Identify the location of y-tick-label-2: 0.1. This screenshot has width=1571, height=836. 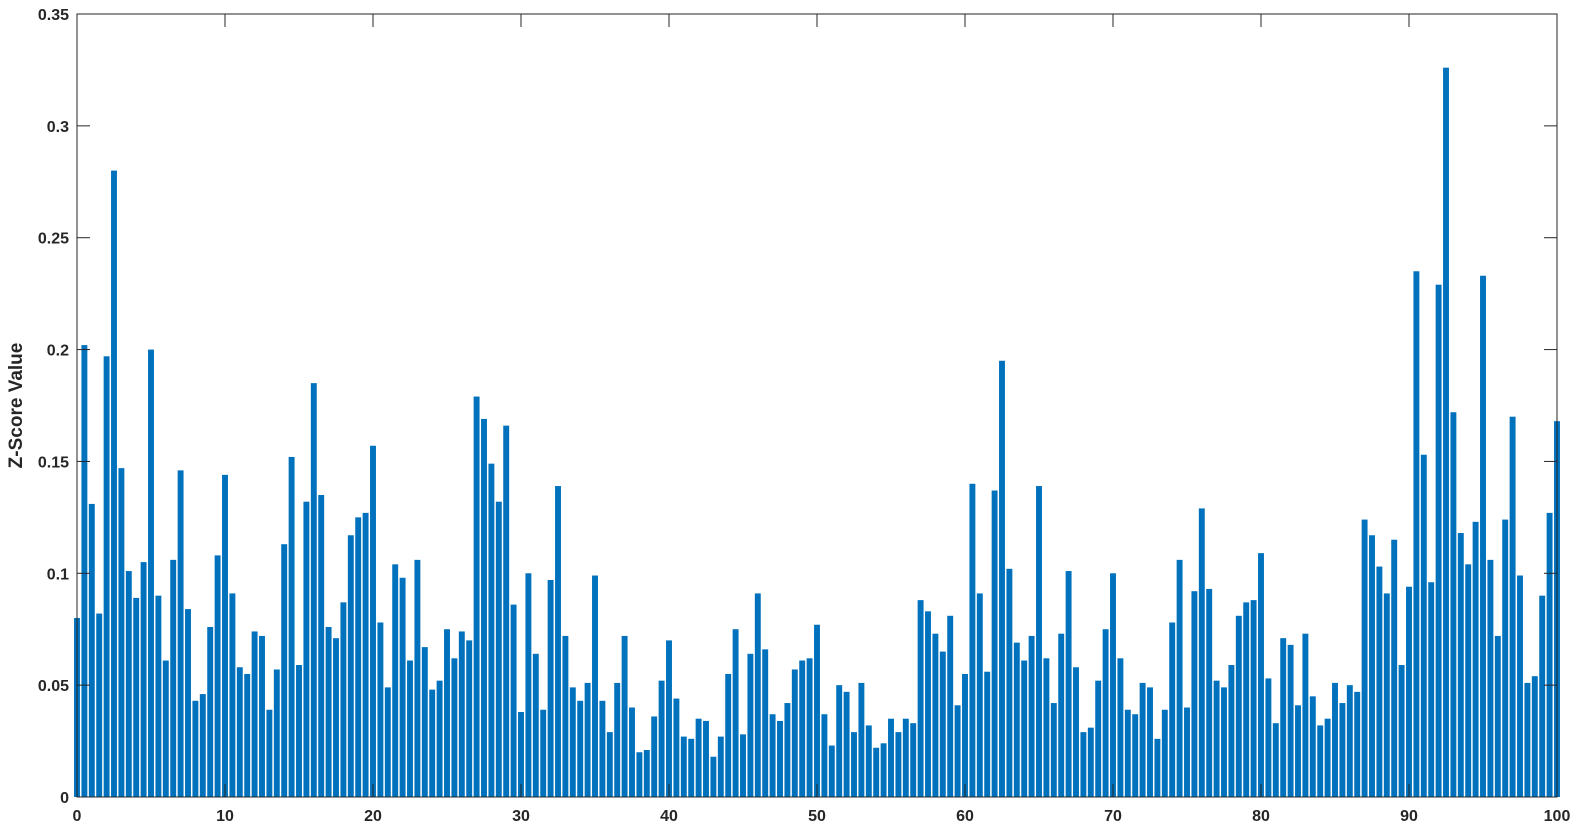
(58, 574).